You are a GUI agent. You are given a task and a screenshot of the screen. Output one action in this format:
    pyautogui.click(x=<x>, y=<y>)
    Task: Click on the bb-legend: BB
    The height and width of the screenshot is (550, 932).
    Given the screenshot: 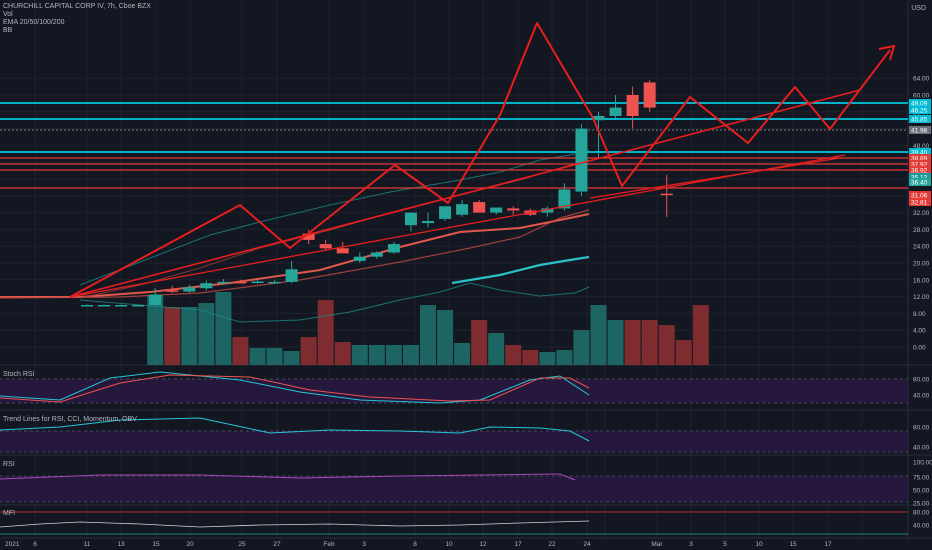 What is the action you would take?
    pyautogui.click(x=8, y=30)
    